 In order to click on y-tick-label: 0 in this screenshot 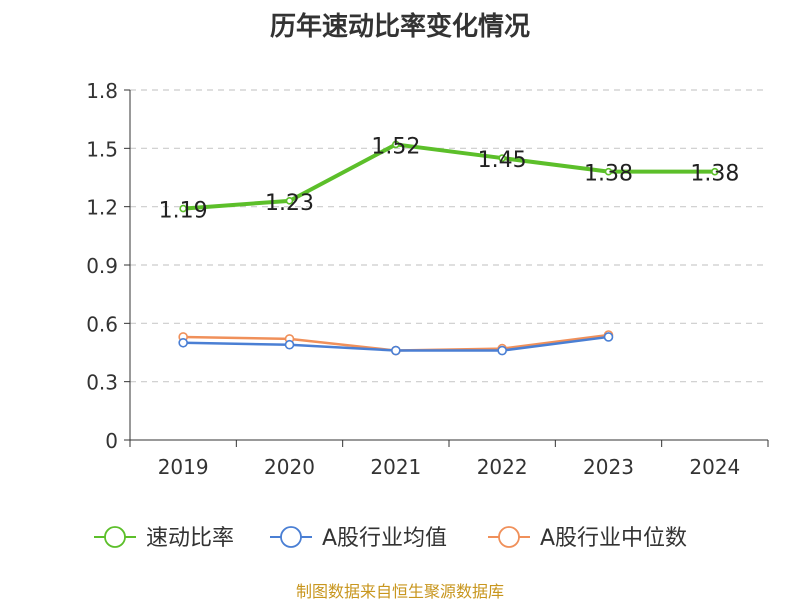, I will do `click(111, 441)`.